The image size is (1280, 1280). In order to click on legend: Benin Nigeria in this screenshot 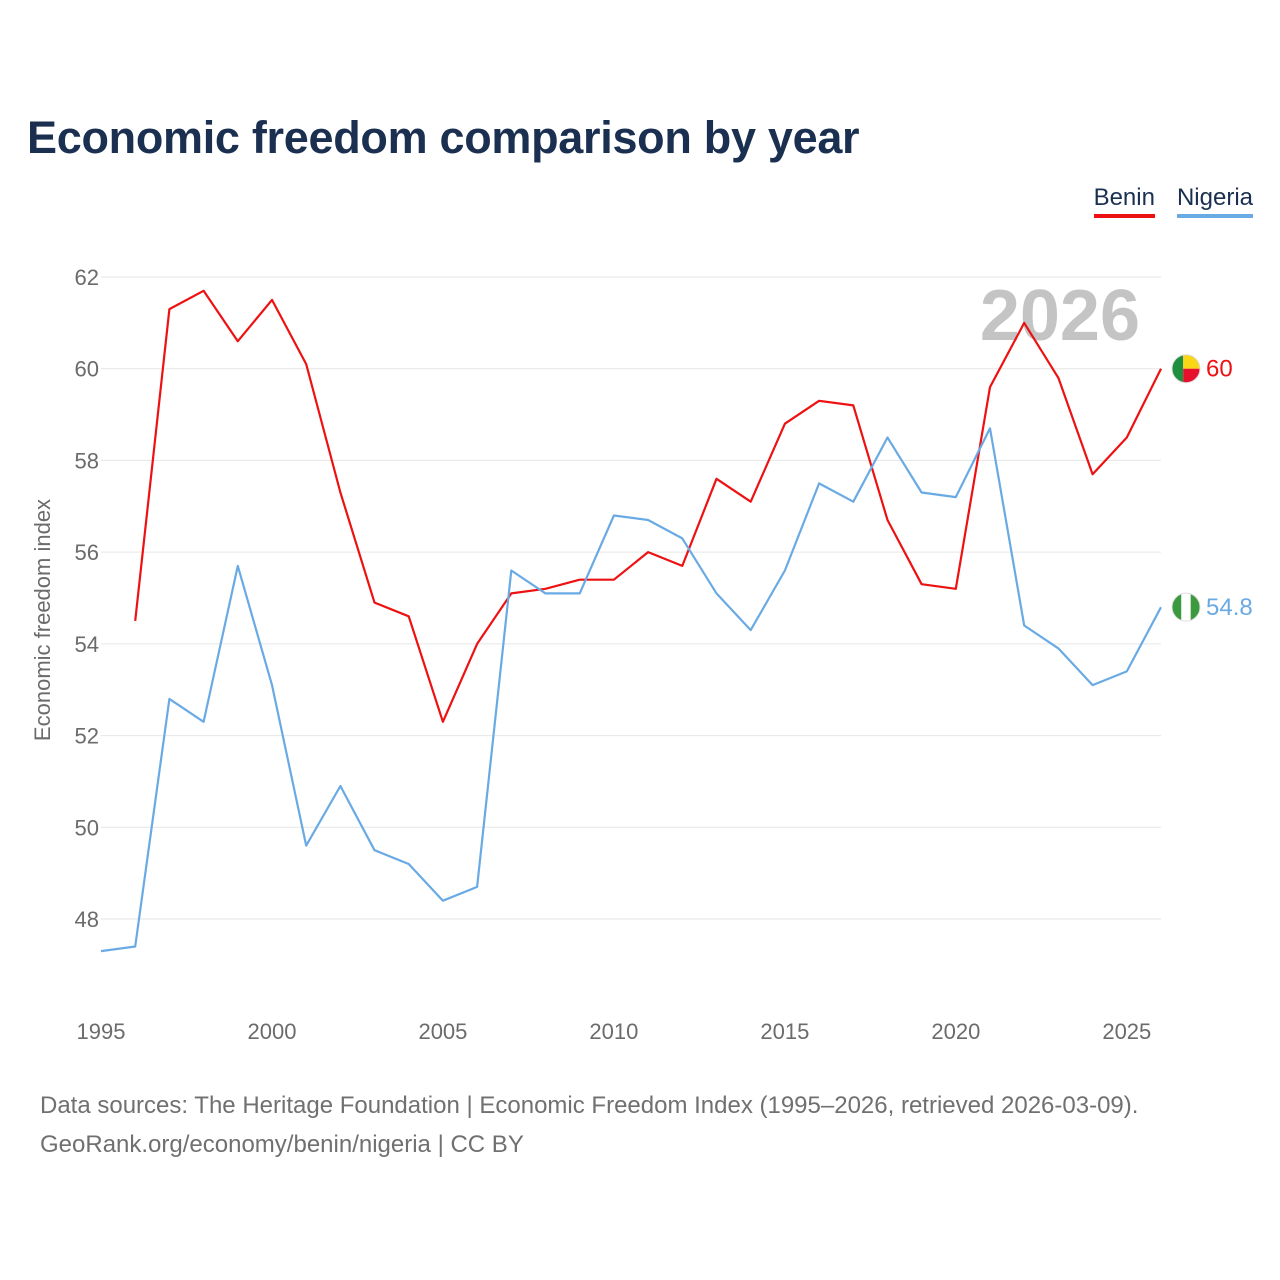, I will do `click(1173, 201)`.